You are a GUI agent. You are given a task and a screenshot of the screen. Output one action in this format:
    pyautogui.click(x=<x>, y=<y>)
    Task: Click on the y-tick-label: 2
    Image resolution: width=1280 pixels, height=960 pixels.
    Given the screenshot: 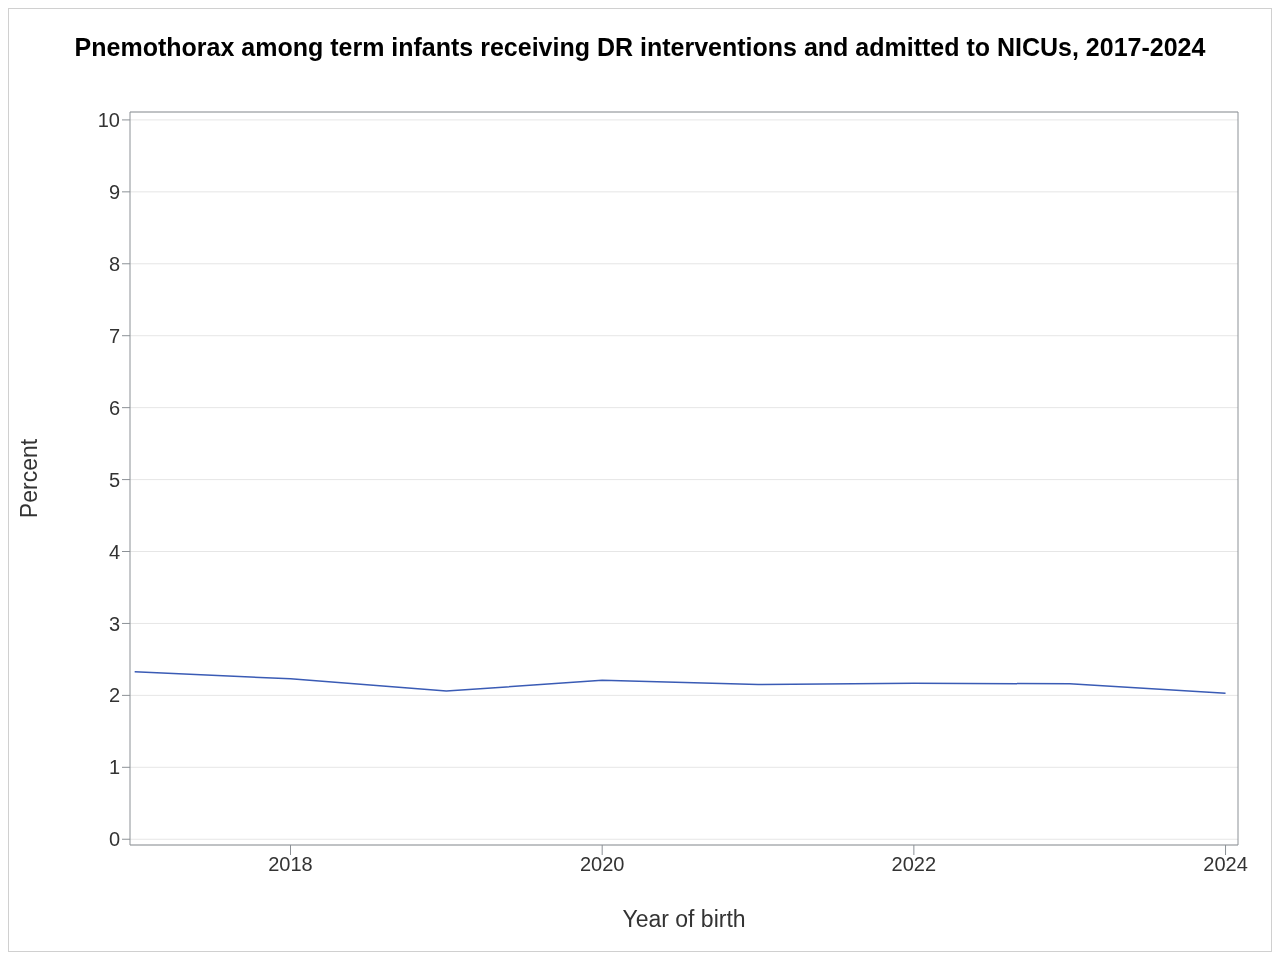 What is the action you would take?
    pyautogui.click(x=114, y=695)
    